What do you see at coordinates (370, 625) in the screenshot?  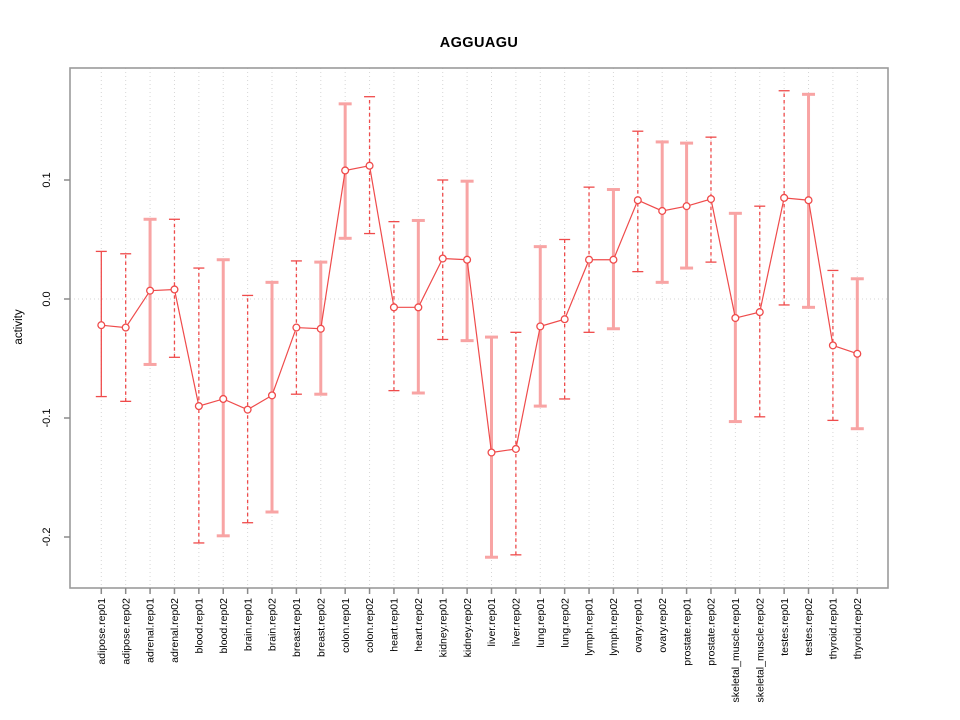 I see `x-tick-label: colon.rep02` at bounding box center [370, 625].